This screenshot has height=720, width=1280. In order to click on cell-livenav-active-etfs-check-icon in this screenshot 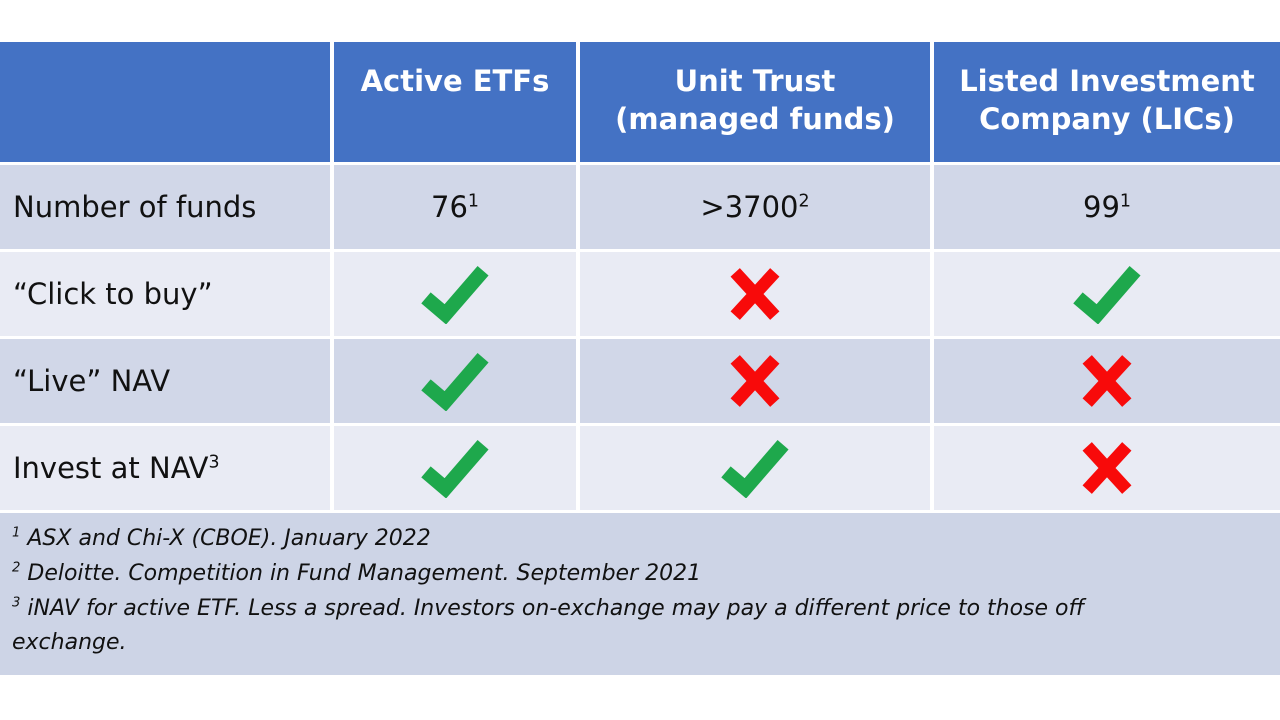, I will do `click(455, 381)`.